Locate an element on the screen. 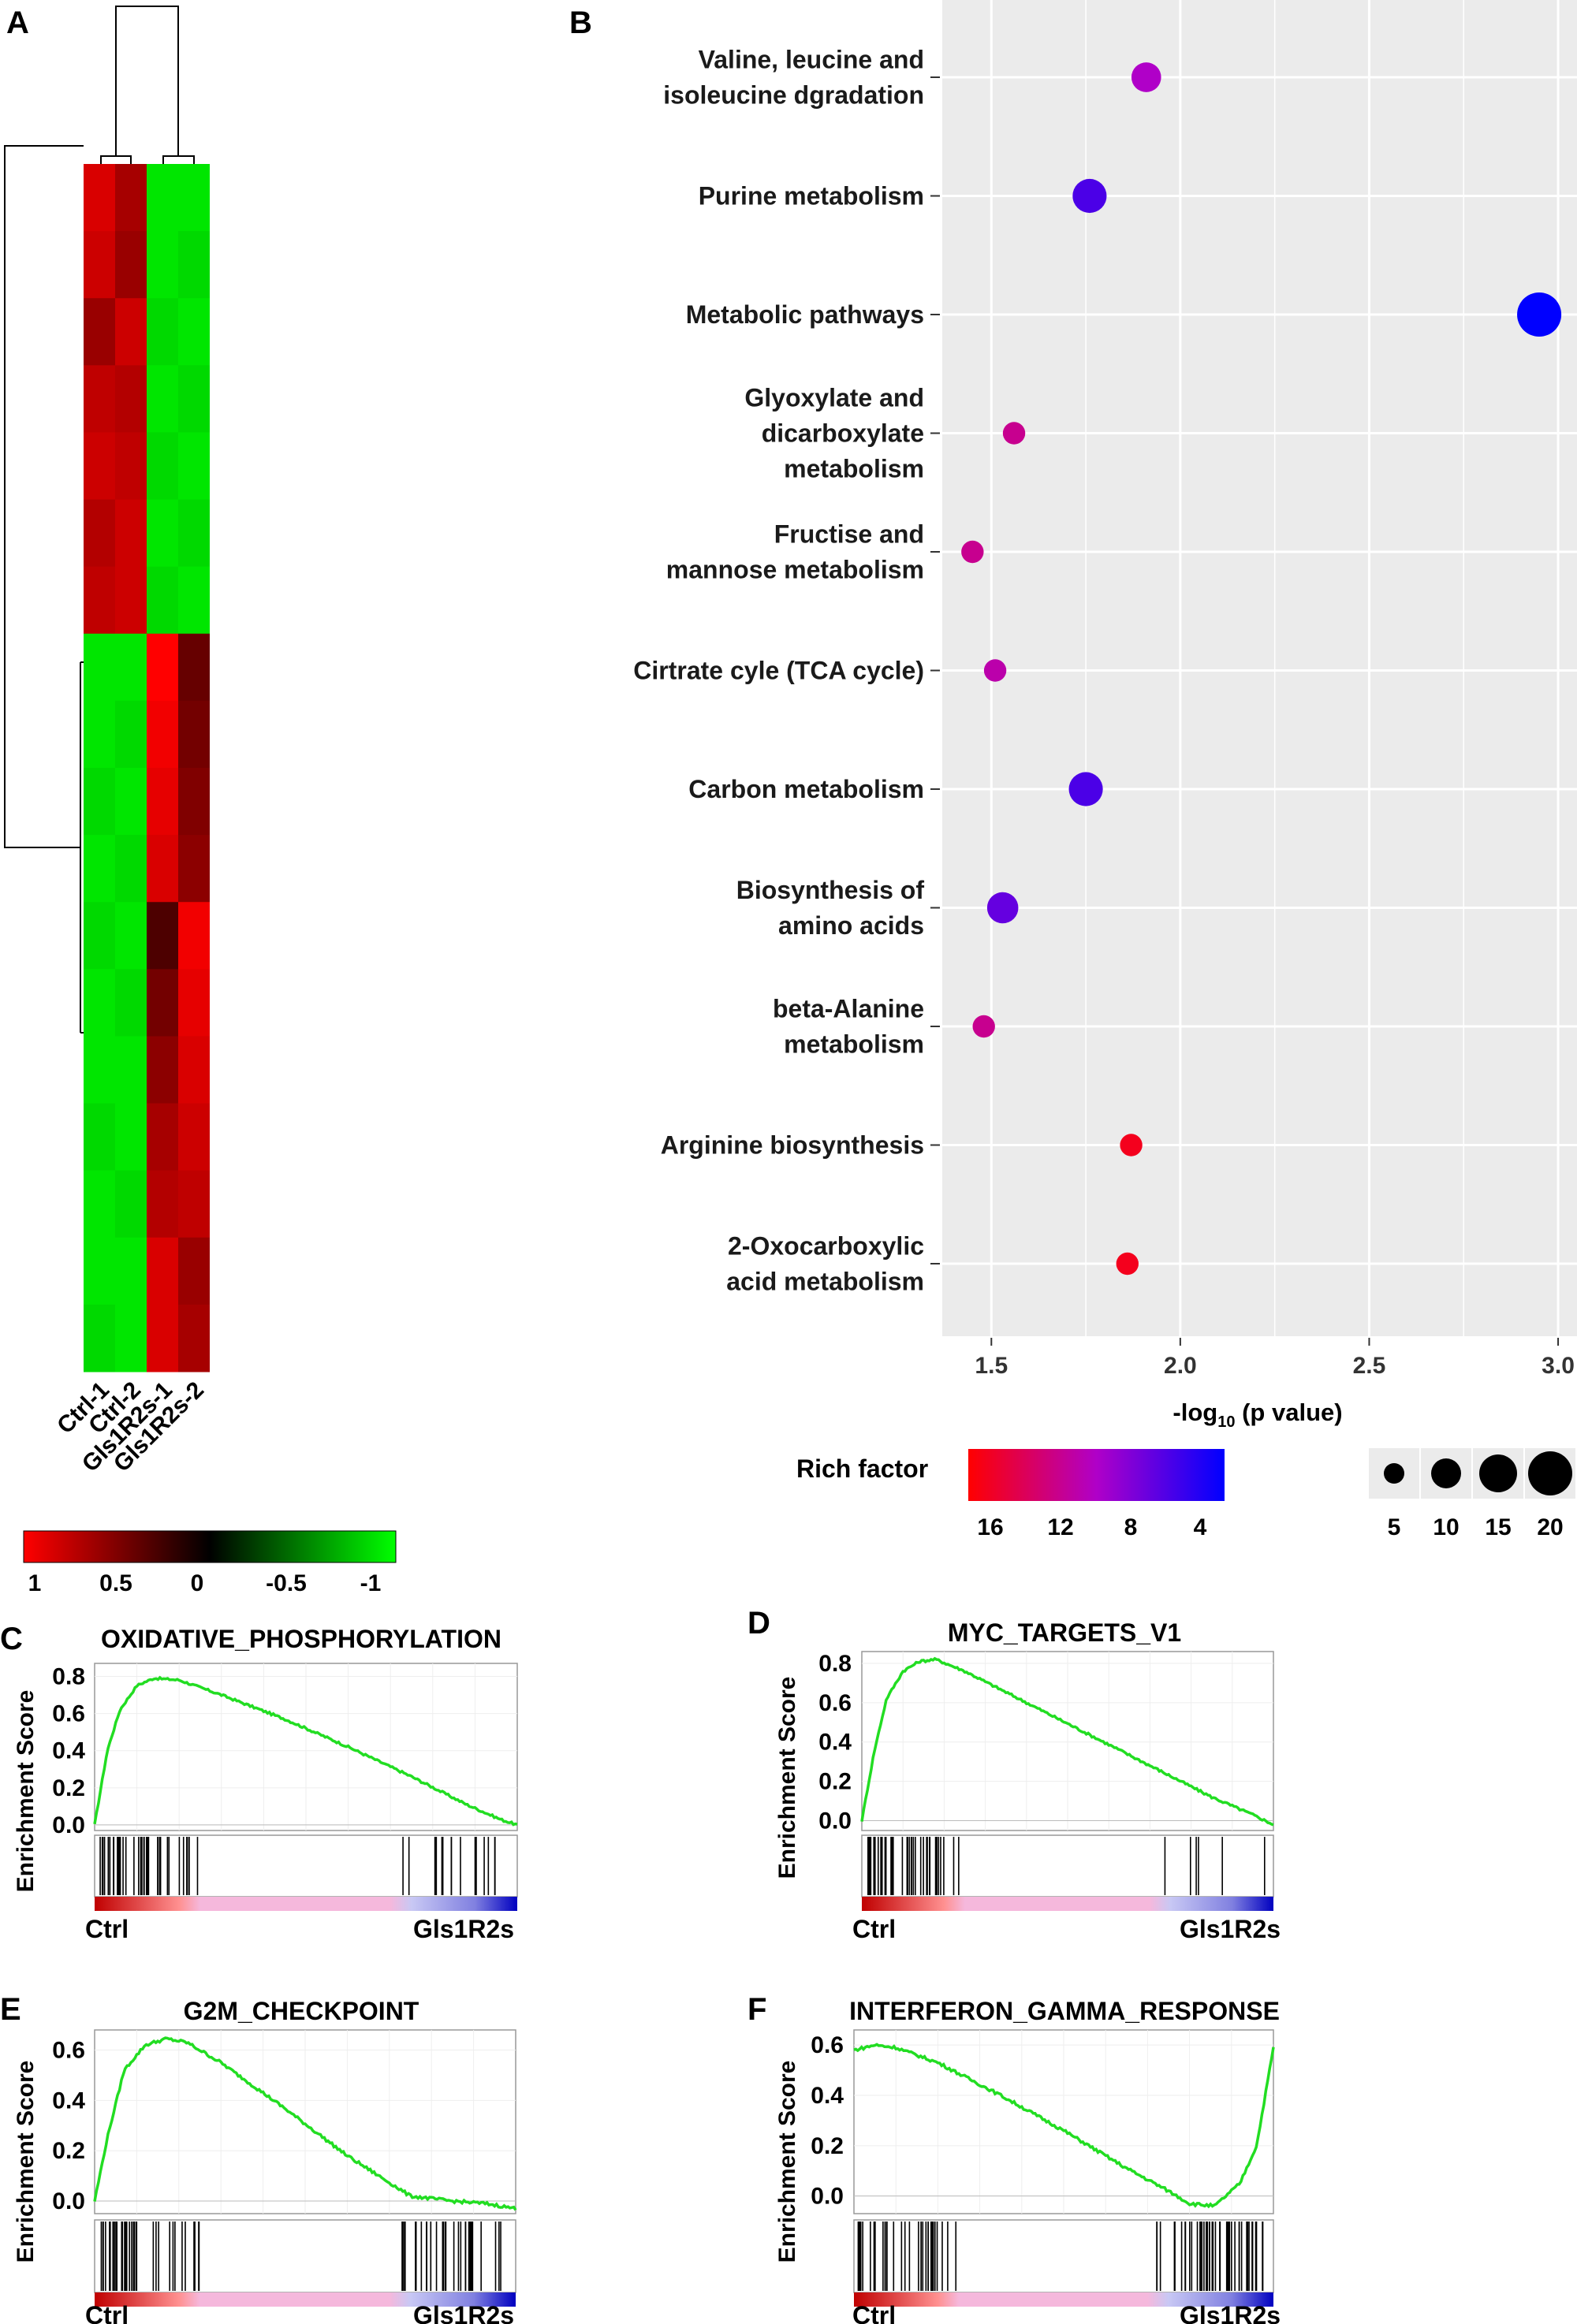  pathway-label-fructise-and-mannose-metabolism: Fructise and mannose metabolism is located at coordinates (795, 552).